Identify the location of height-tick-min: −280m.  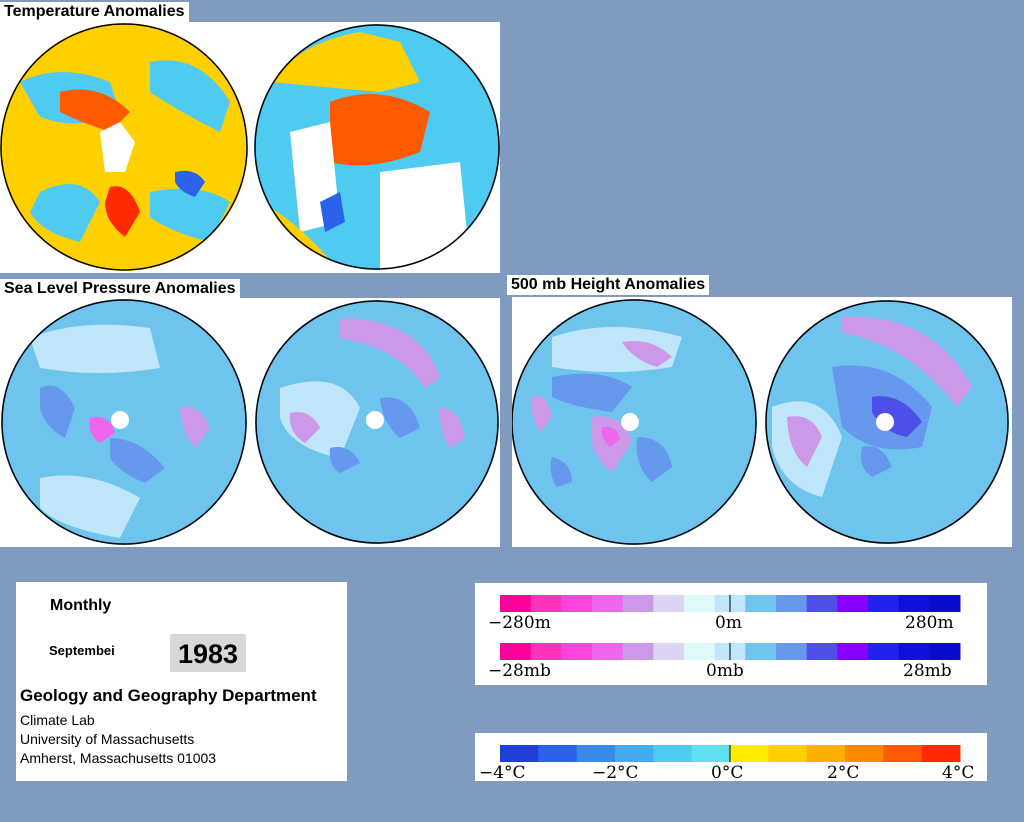
(519, 623).